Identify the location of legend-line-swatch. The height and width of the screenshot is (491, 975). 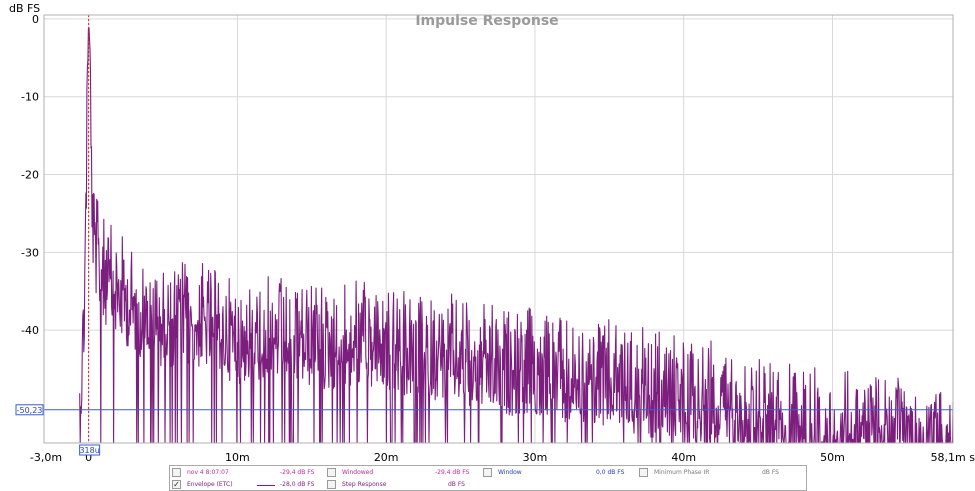
(266, 485).